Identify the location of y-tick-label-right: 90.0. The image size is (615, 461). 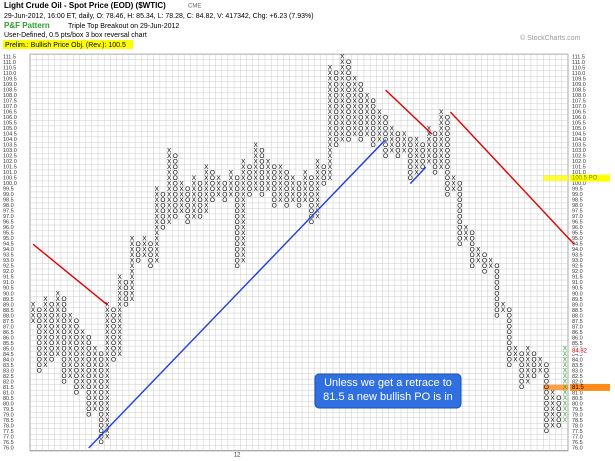
(577, 294).